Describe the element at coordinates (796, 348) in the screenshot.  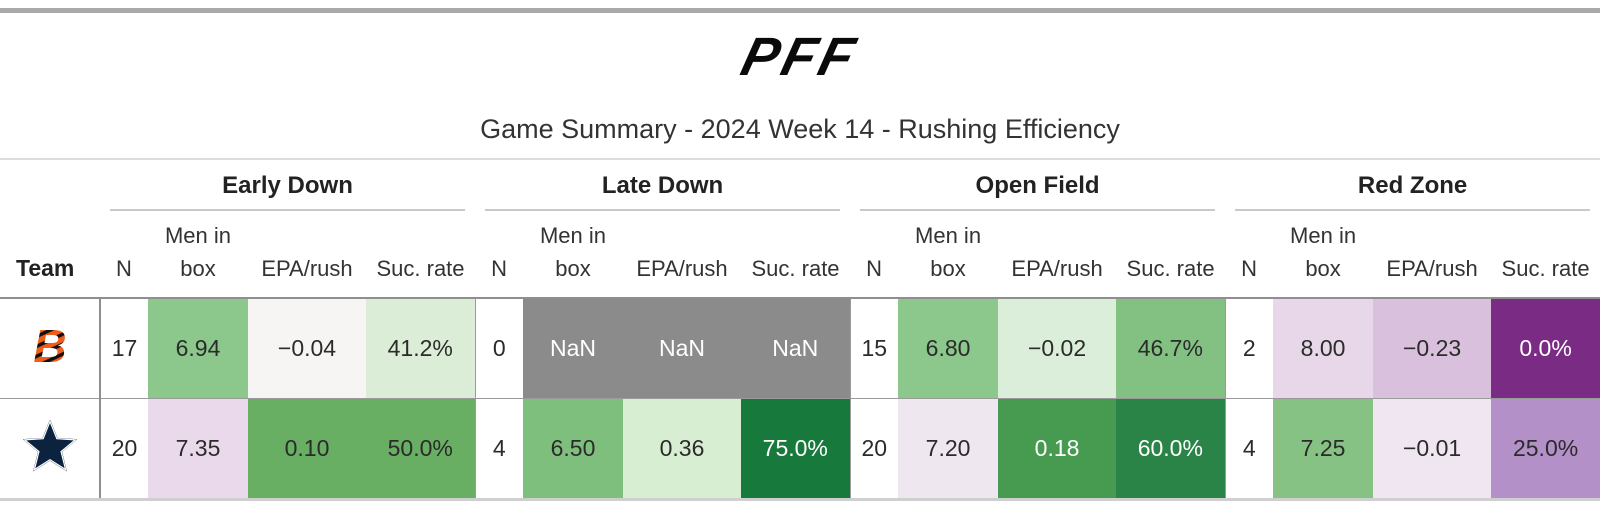
I see `stat-cell-suc: NaN` at that location.